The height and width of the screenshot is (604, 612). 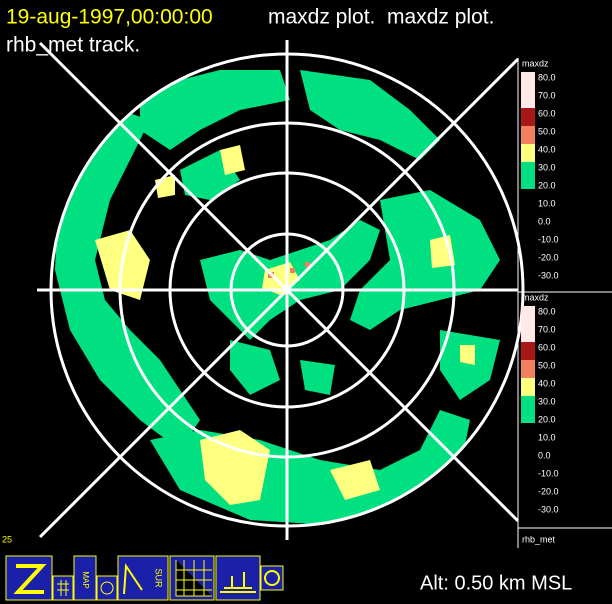 What do you see at coordinates (238, 578) in the screenshot?
I see `ship-button` at bounding box center [238, 578].